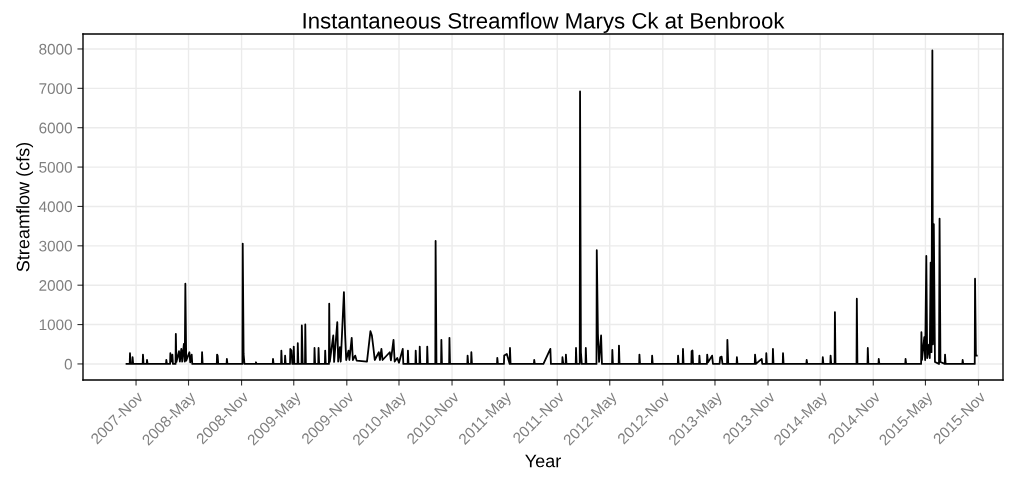  What do you see at coordinates (55, 246) in the screenshot?
I see `y-tick-label: 3000` at bounding box center [55, 246].